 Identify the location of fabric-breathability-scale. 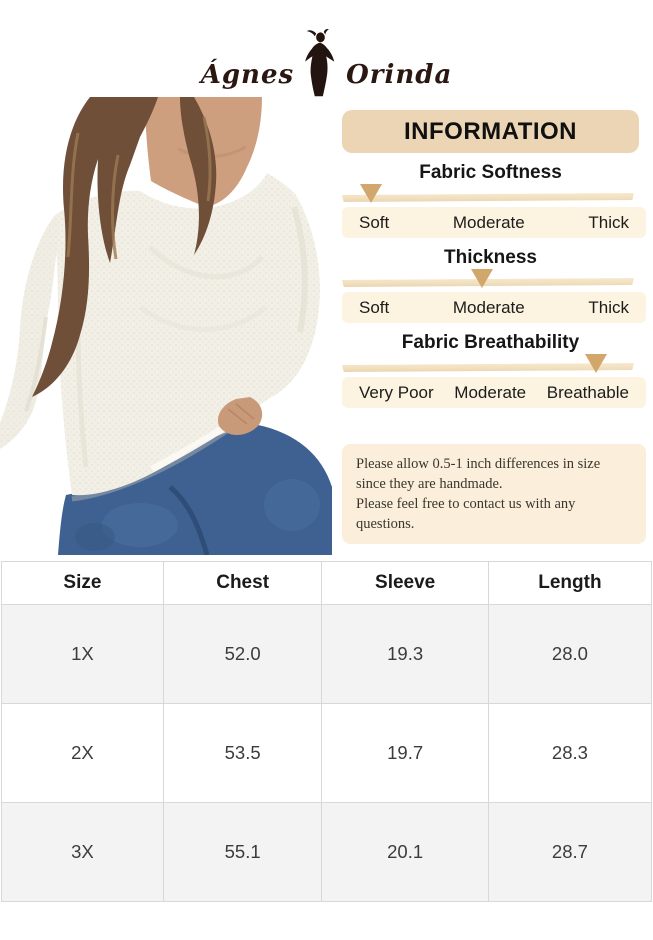
(488, 364).